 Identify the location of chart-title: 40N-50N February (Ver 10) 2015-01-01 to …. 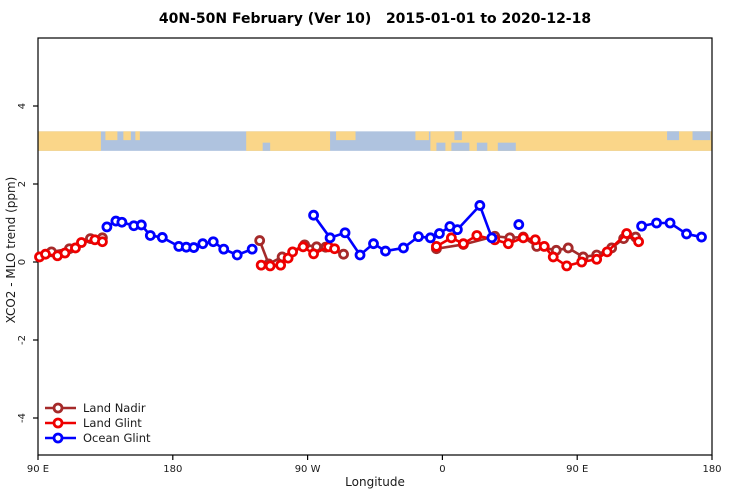
(375, 19).